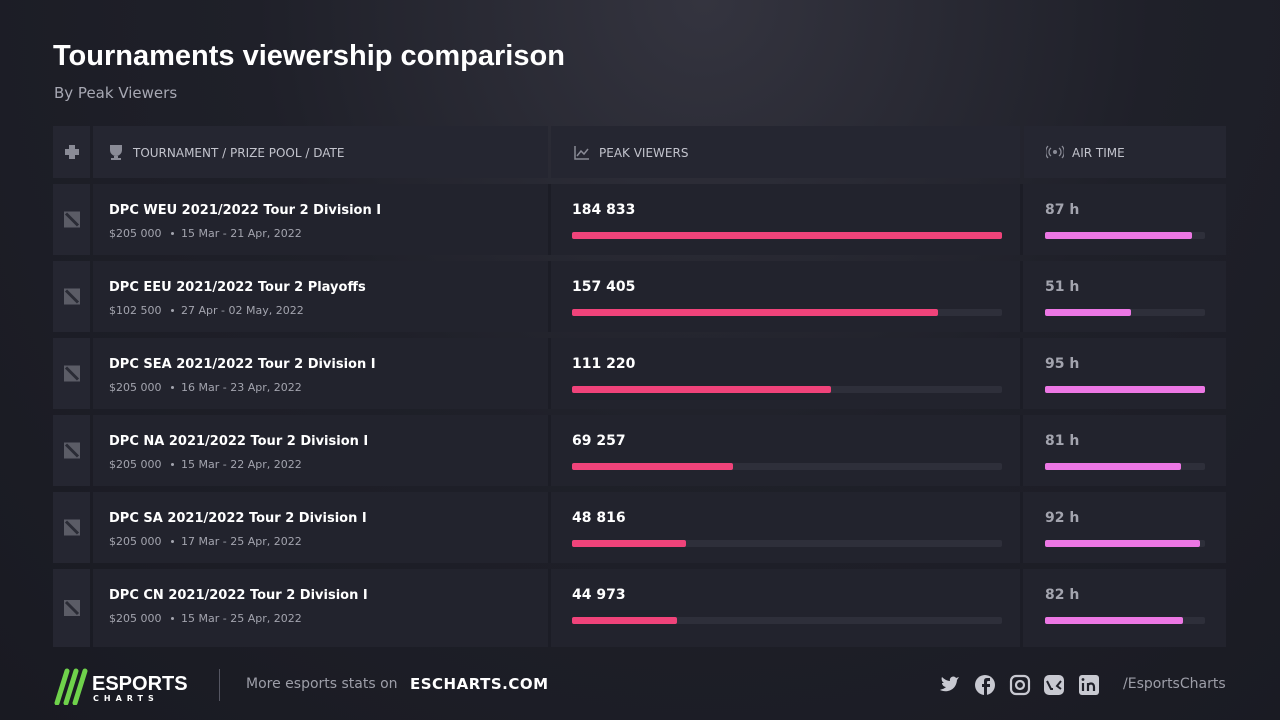 The image size is (1280, 720). Describe the element at coordinates (241, 541) in the screenshot. I see `date-range: 17 Mar - 25 Apr, 2022` at that location.